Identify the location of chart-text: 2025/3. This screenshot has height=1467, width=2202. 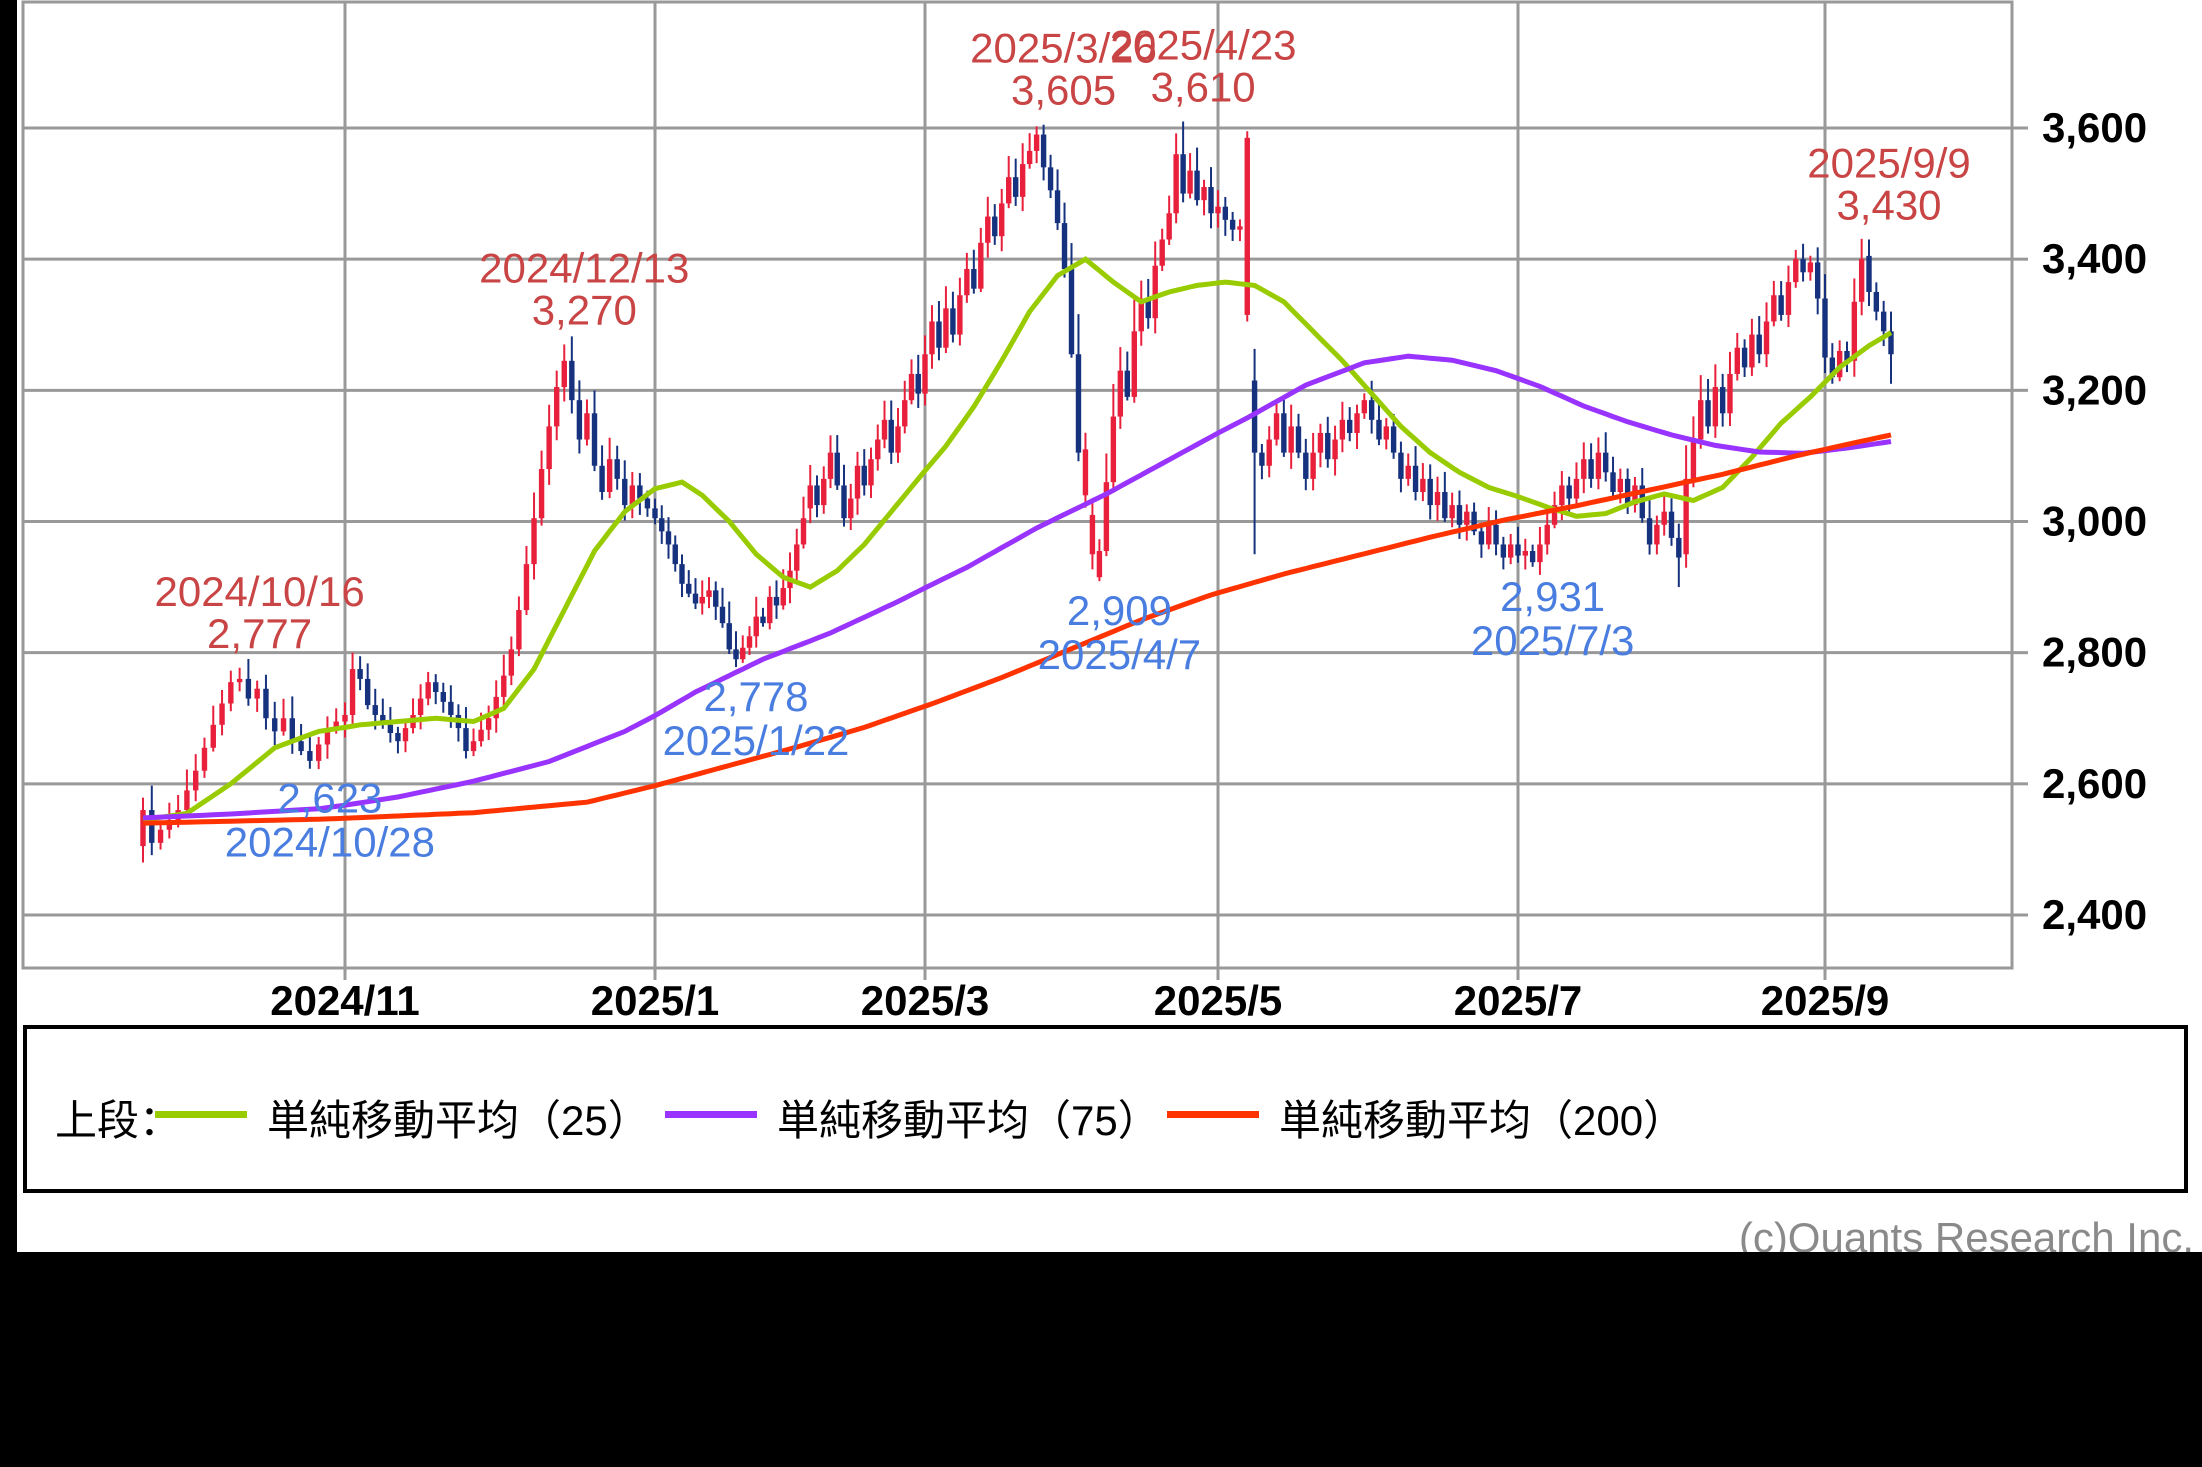
(925, 1000).